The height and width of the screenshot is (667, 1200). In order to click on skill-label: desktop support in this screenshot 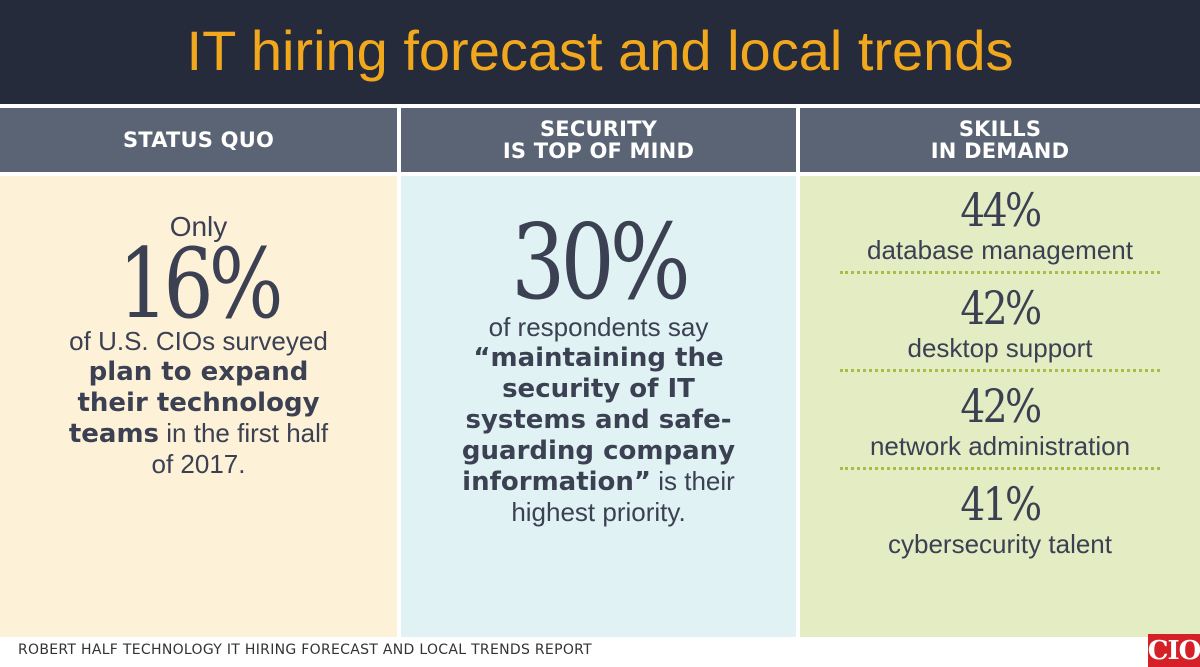, I will do `click(1000, 348)`.